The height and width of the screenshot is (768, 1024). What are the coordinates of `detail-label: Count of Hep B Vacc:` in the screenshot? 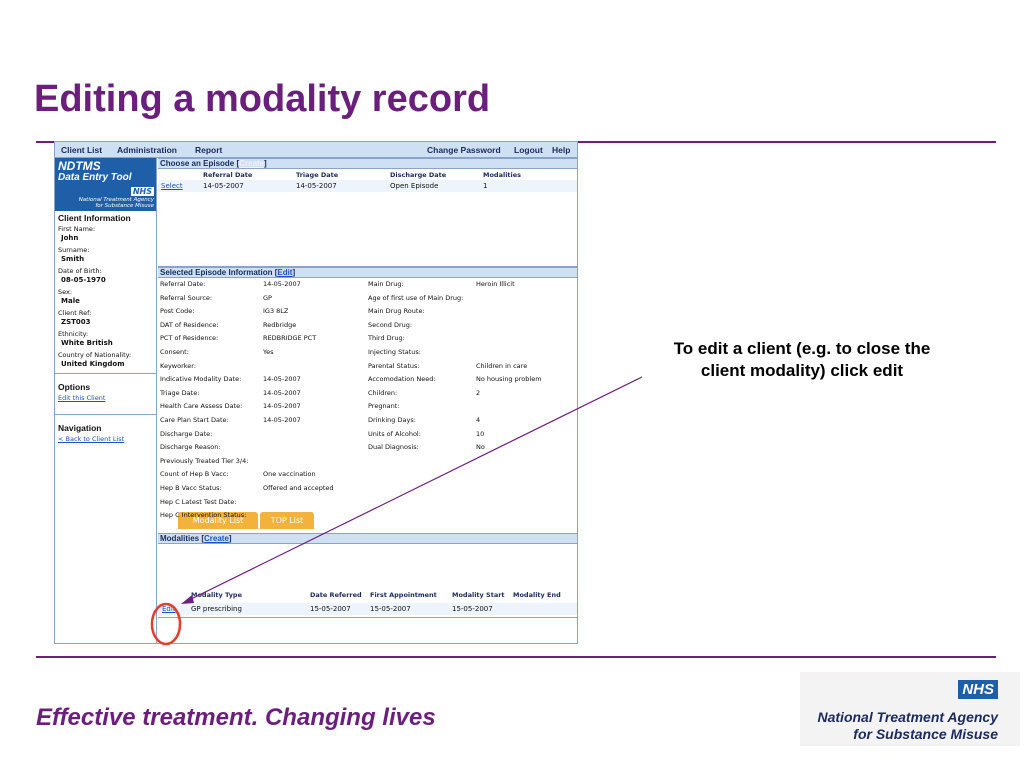 It's located at (194, 474).